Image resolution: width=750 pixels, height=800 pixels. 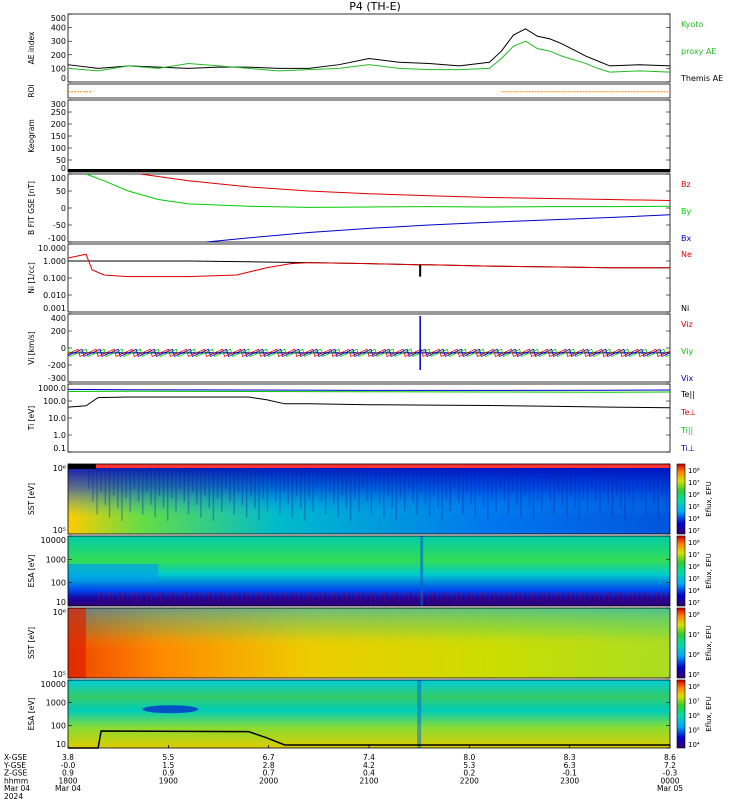 I want to click on colorbar-tick-label: 10³, so click(x=694, y=603).